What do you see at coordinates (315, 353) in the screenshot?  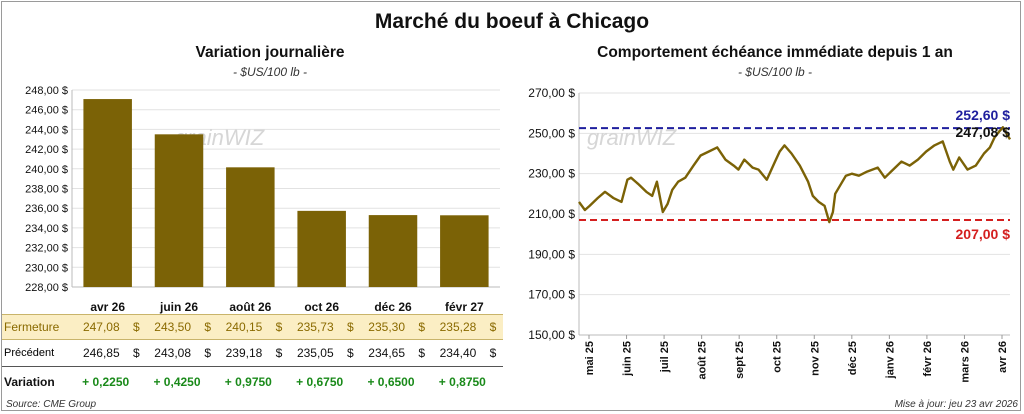 I see `table-cell: 235,05` at bounding box center [315, 353].